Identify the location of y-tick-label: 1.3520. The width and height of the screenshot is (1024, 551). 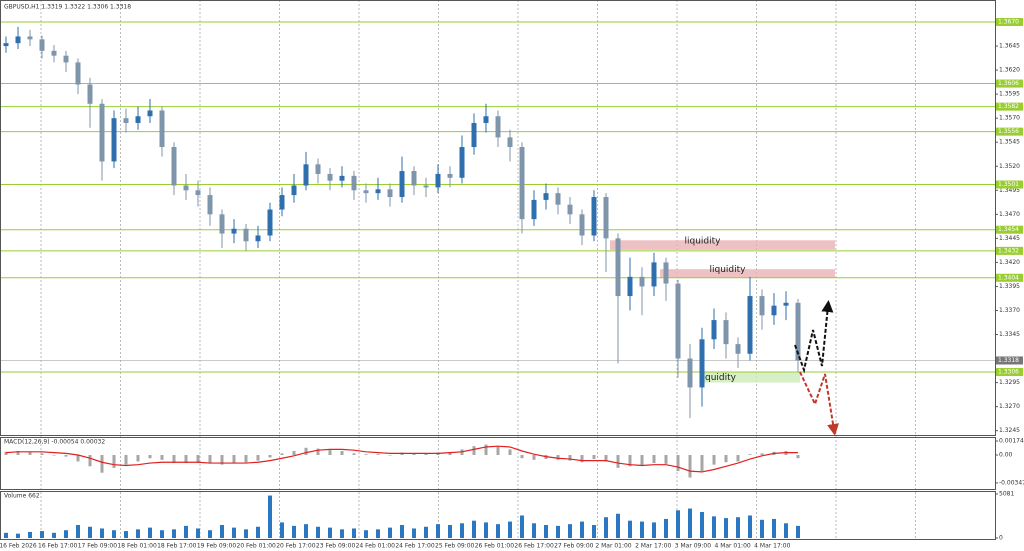
(1009, 166).